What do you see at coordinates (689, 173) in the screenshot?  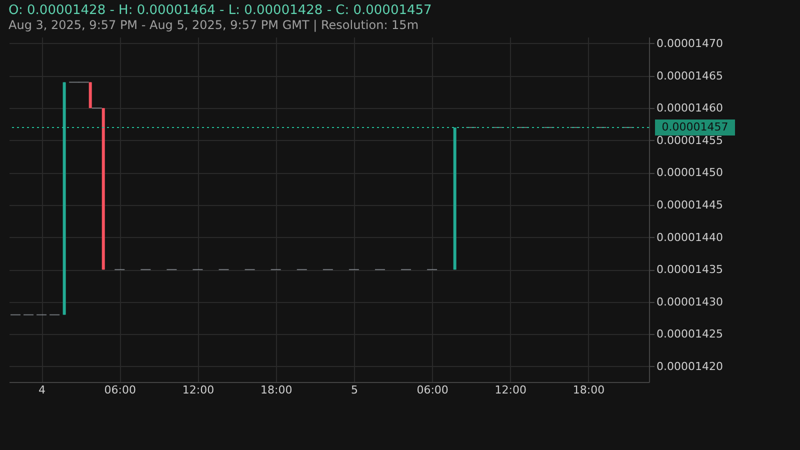 I see `y-tick-label: 0.00001450` at bounding box center [689, 173].